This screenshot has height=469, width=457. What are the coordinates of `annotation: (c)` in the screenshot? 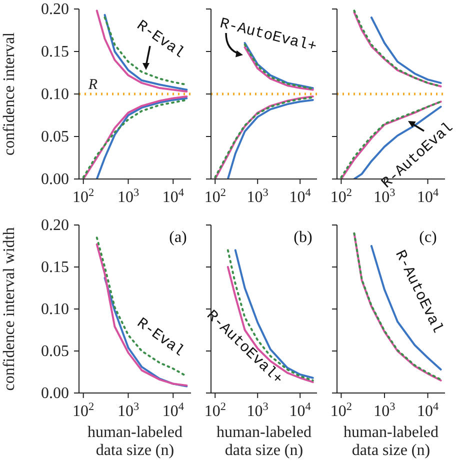 It's located at (428, 237).